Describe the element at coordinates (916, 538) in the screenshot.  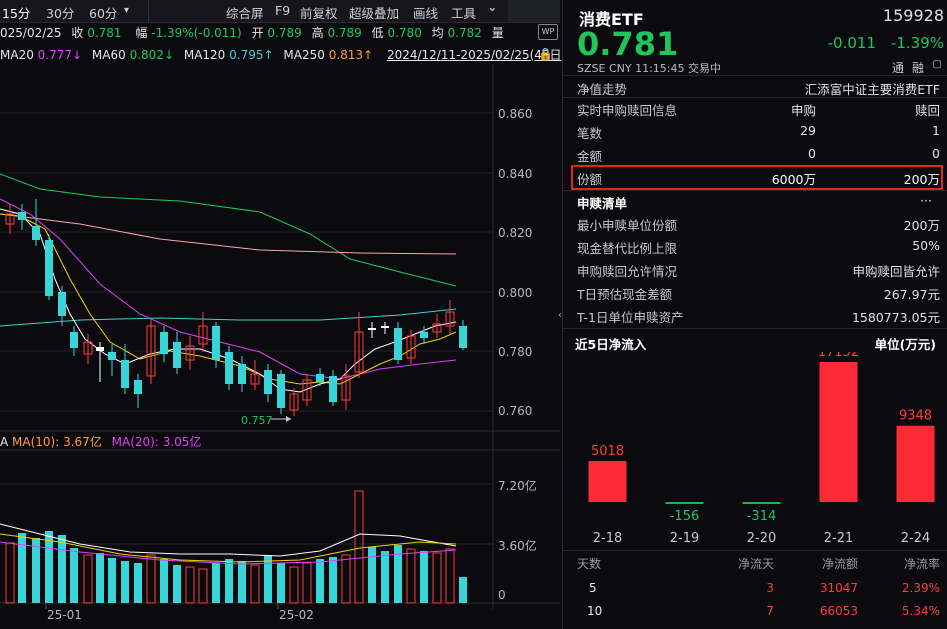
I see `inflow-category-label: 2-24` at that location.